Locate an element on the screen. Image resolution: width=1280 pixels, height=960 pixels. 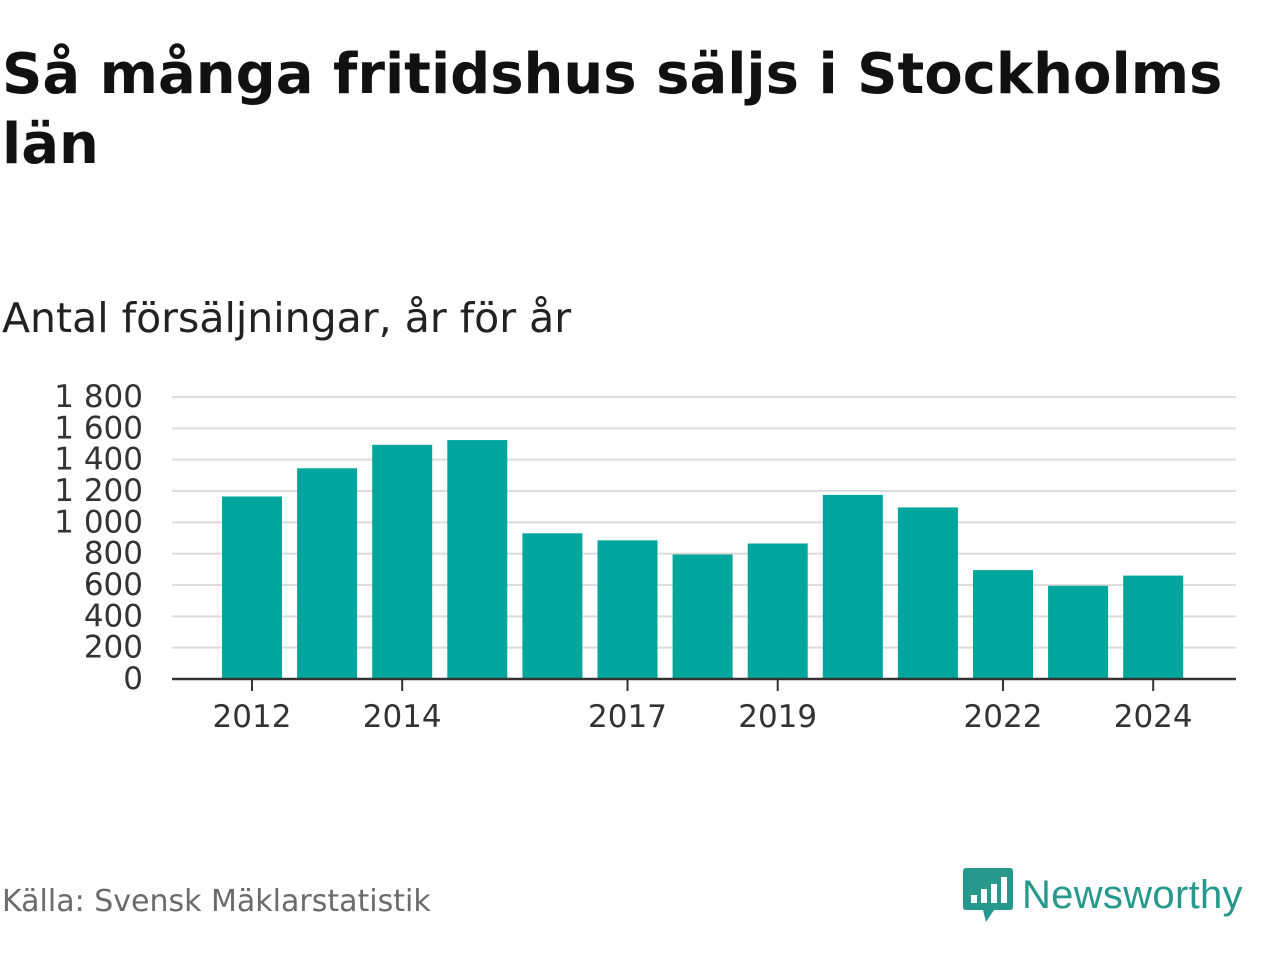
x-axis-tick-labels: 2012 2014 2017 2019 2022 2024 is located at coordinates (703, 707).